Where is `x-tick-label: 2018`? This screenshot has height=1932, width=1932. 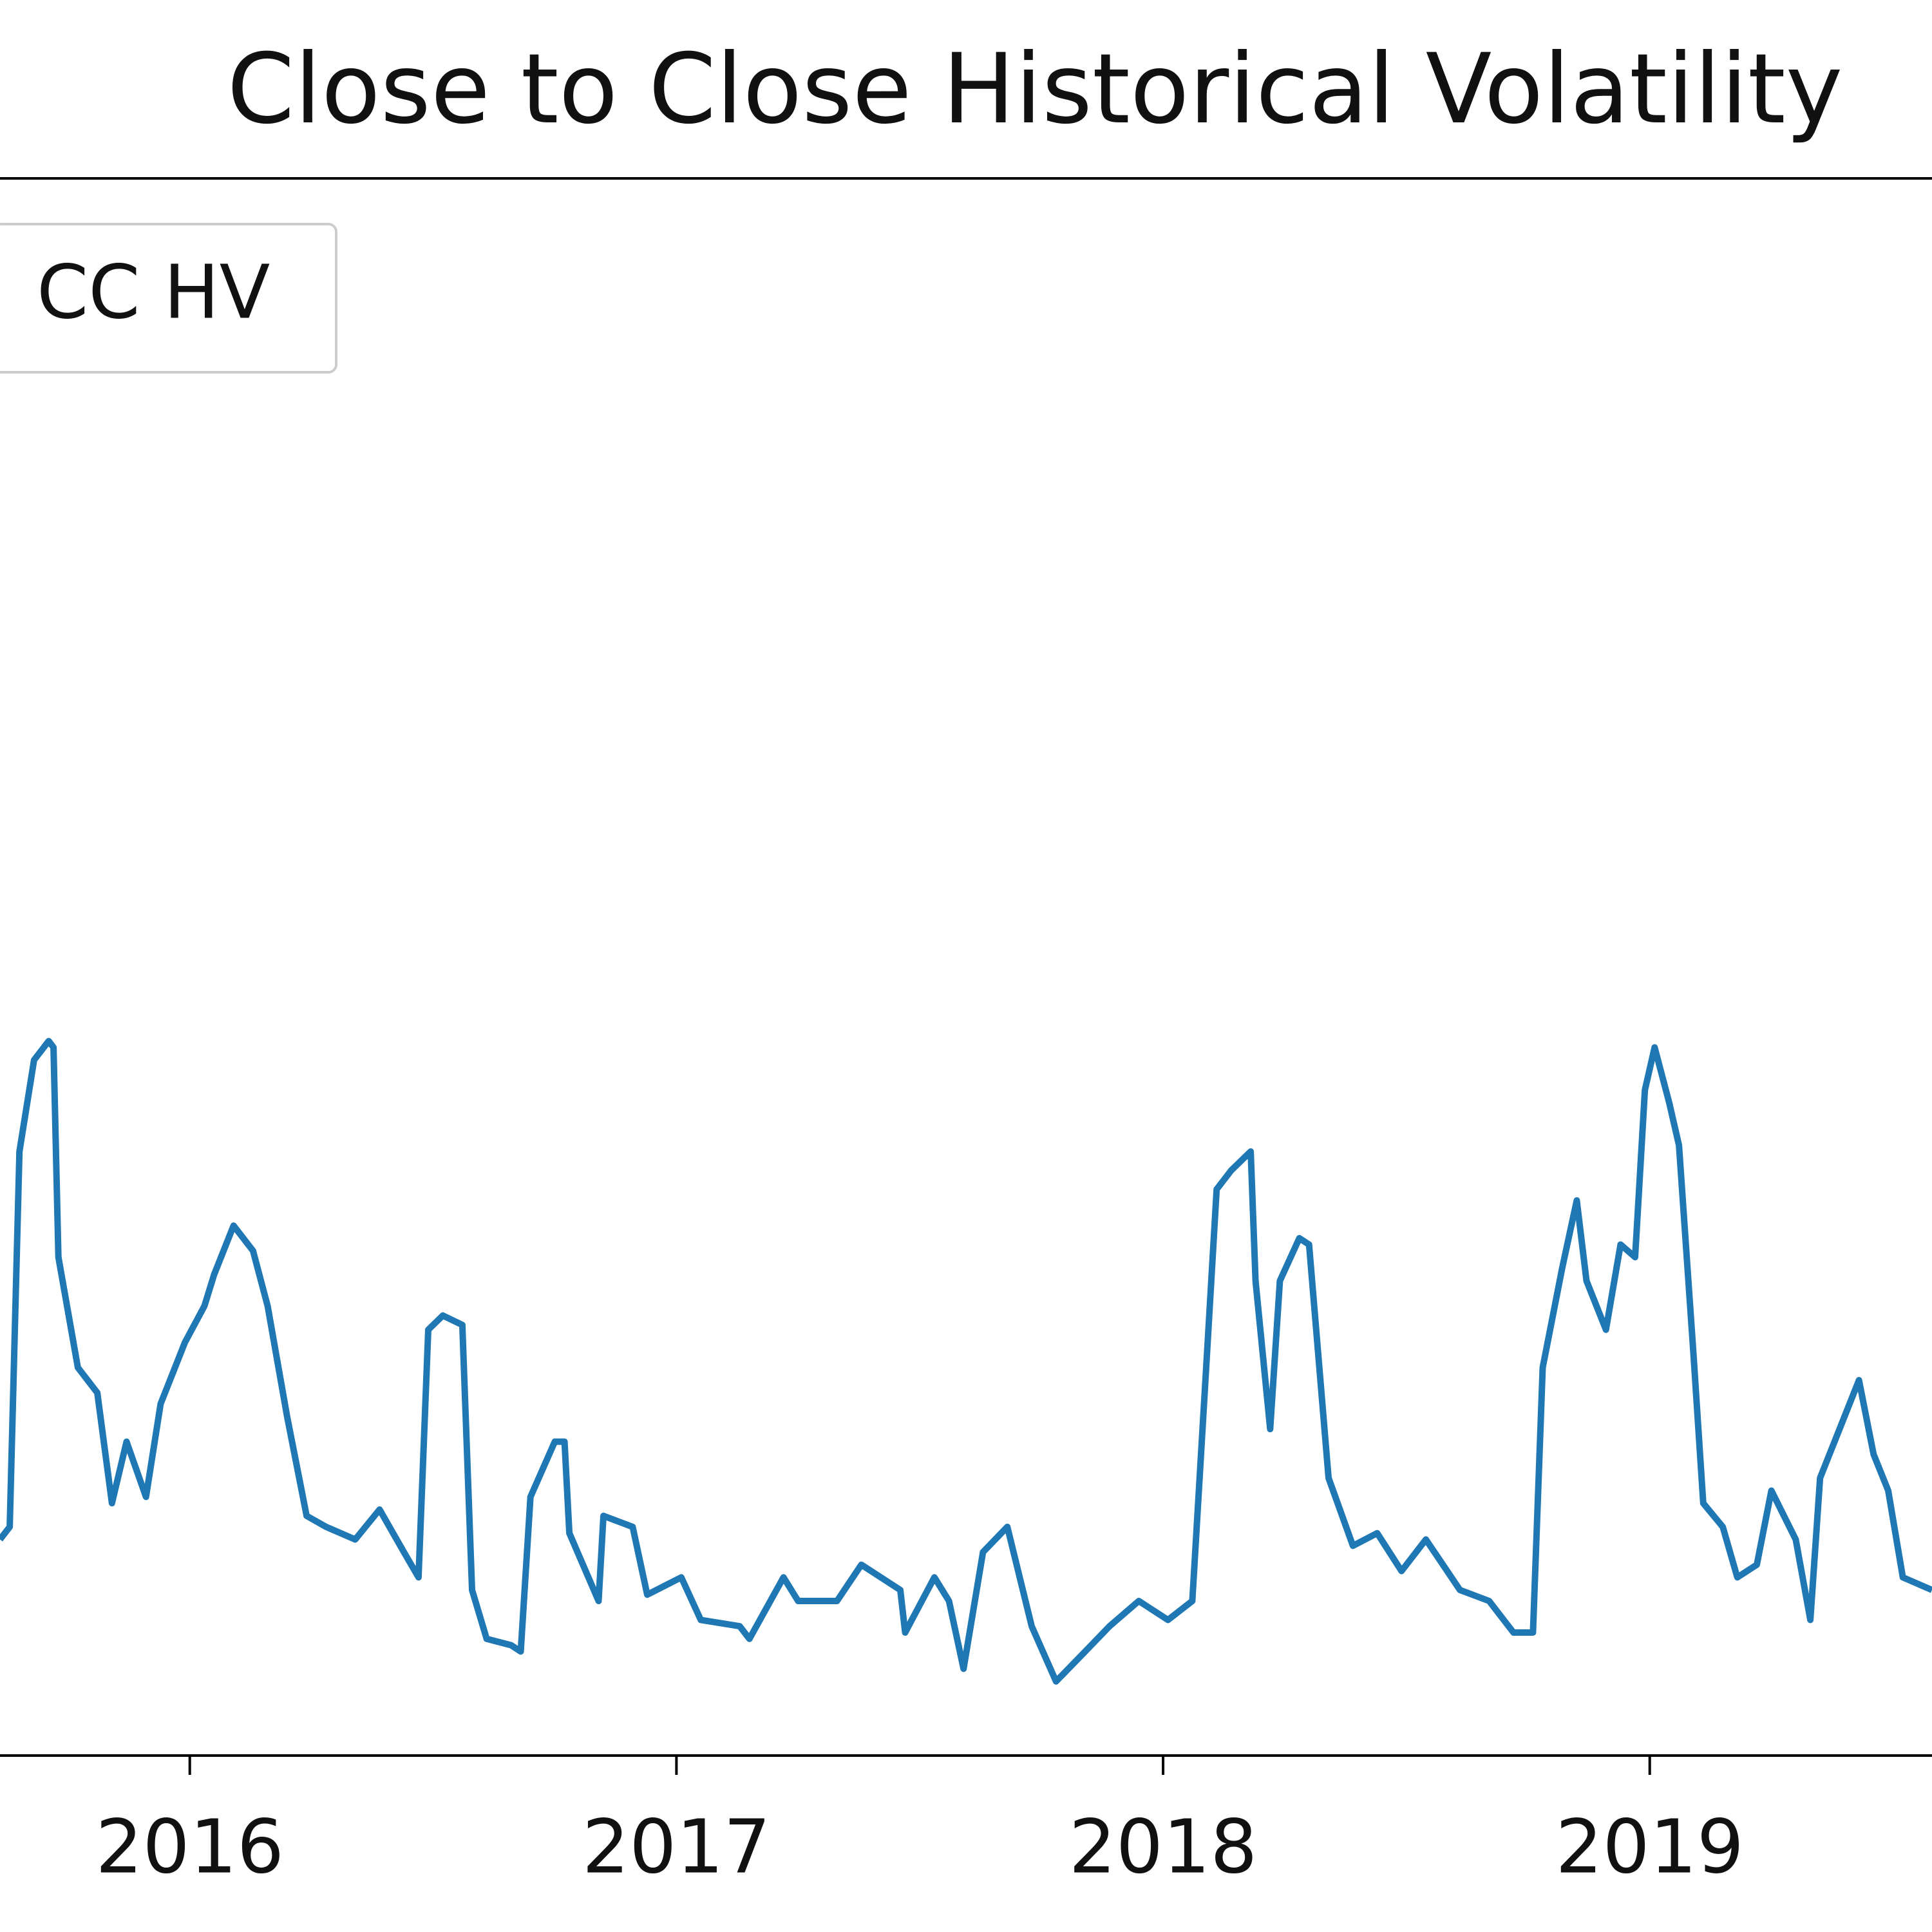 x-tick-label: 2018 is located at coordinates (1163, 1847).